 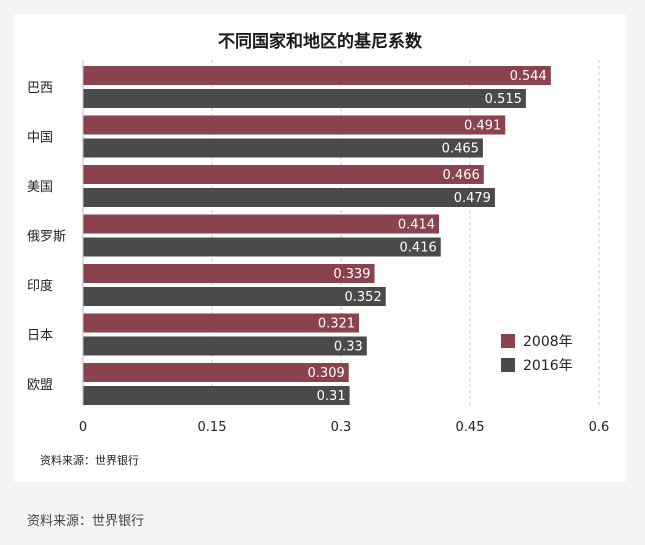 I want to click on category-label: 巴西, so click(x=40, y=88).